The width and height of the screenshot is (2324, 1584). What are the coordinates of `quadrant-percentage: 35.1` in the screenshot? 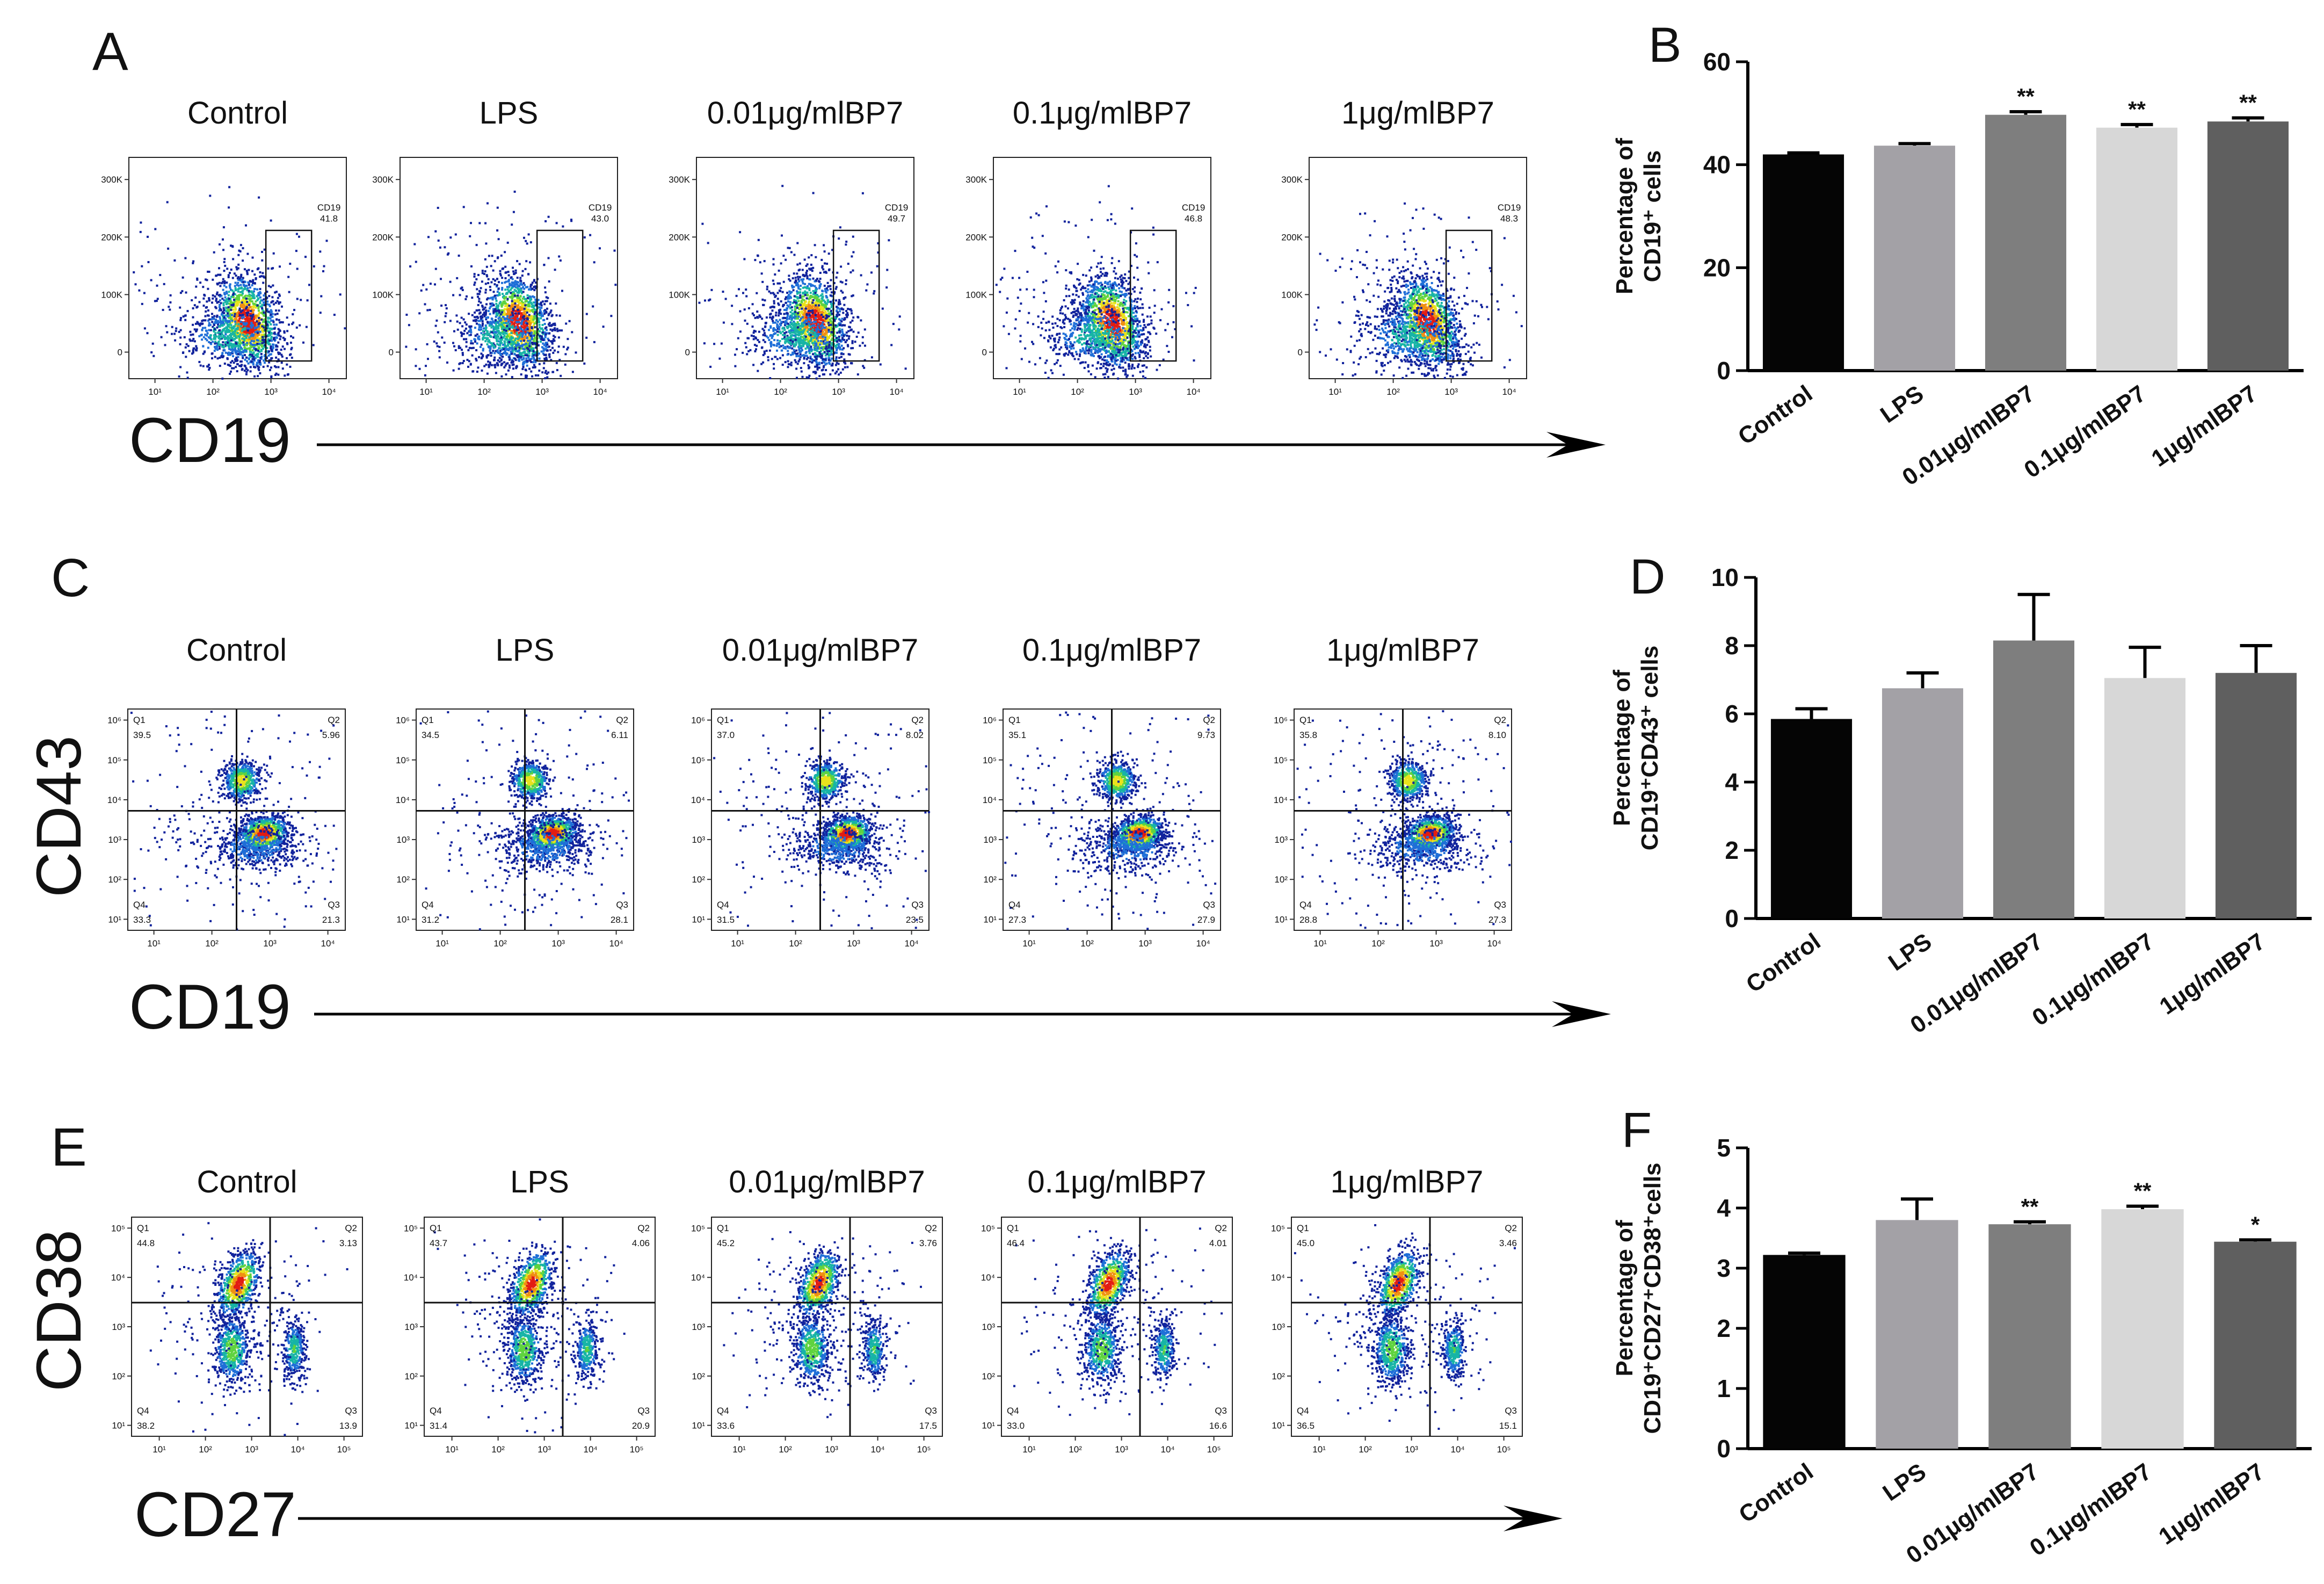 It's located at (1017, 735).